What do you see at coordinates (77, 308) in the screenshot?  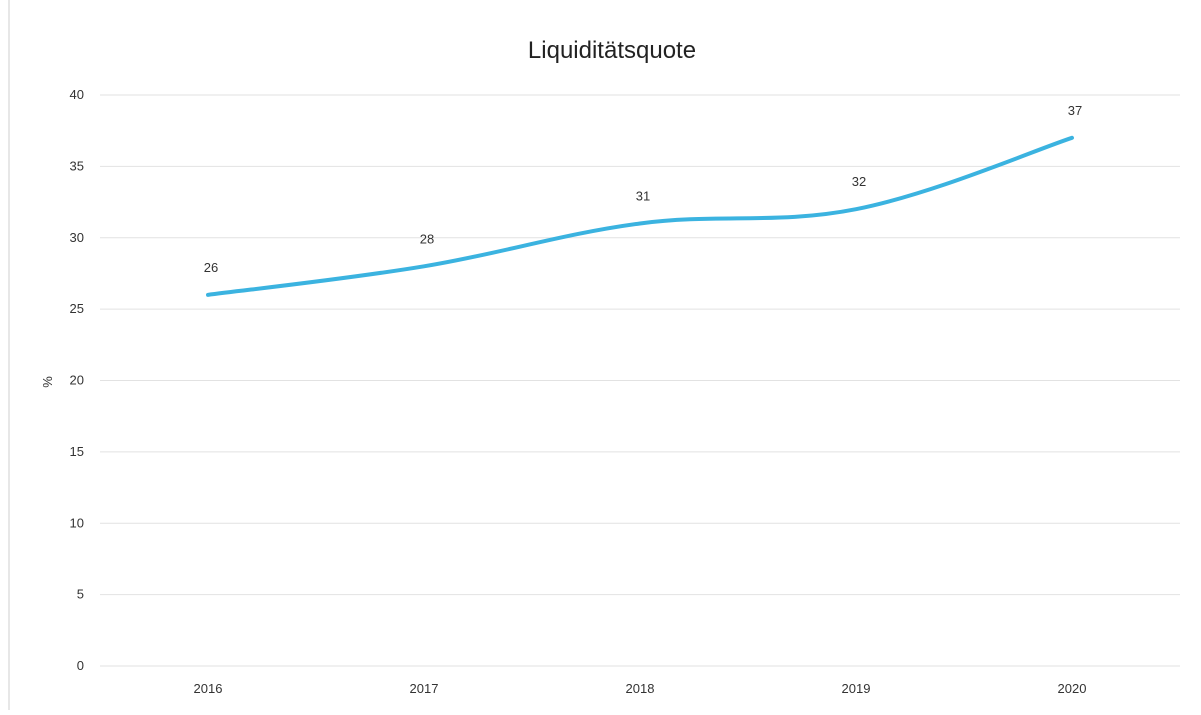 I see `y-tick-label: 25` at bounding box center [77, 308].